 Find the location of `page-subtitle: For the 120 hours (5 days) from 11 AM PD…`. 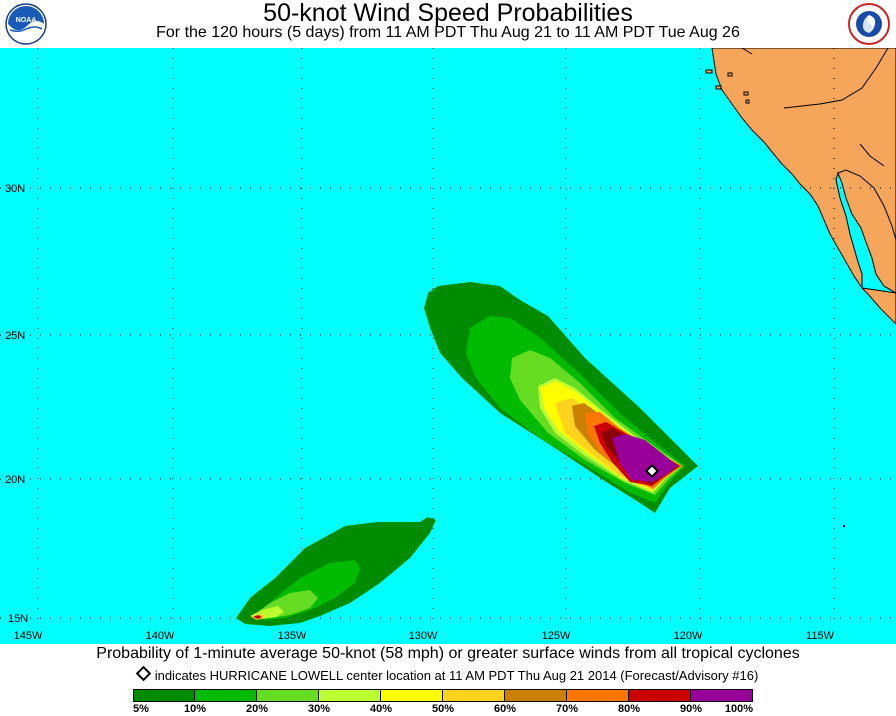

page-subtitle: For the 120 hours (5 days) from 11 AM PD… is located at coordinates (448, 32).